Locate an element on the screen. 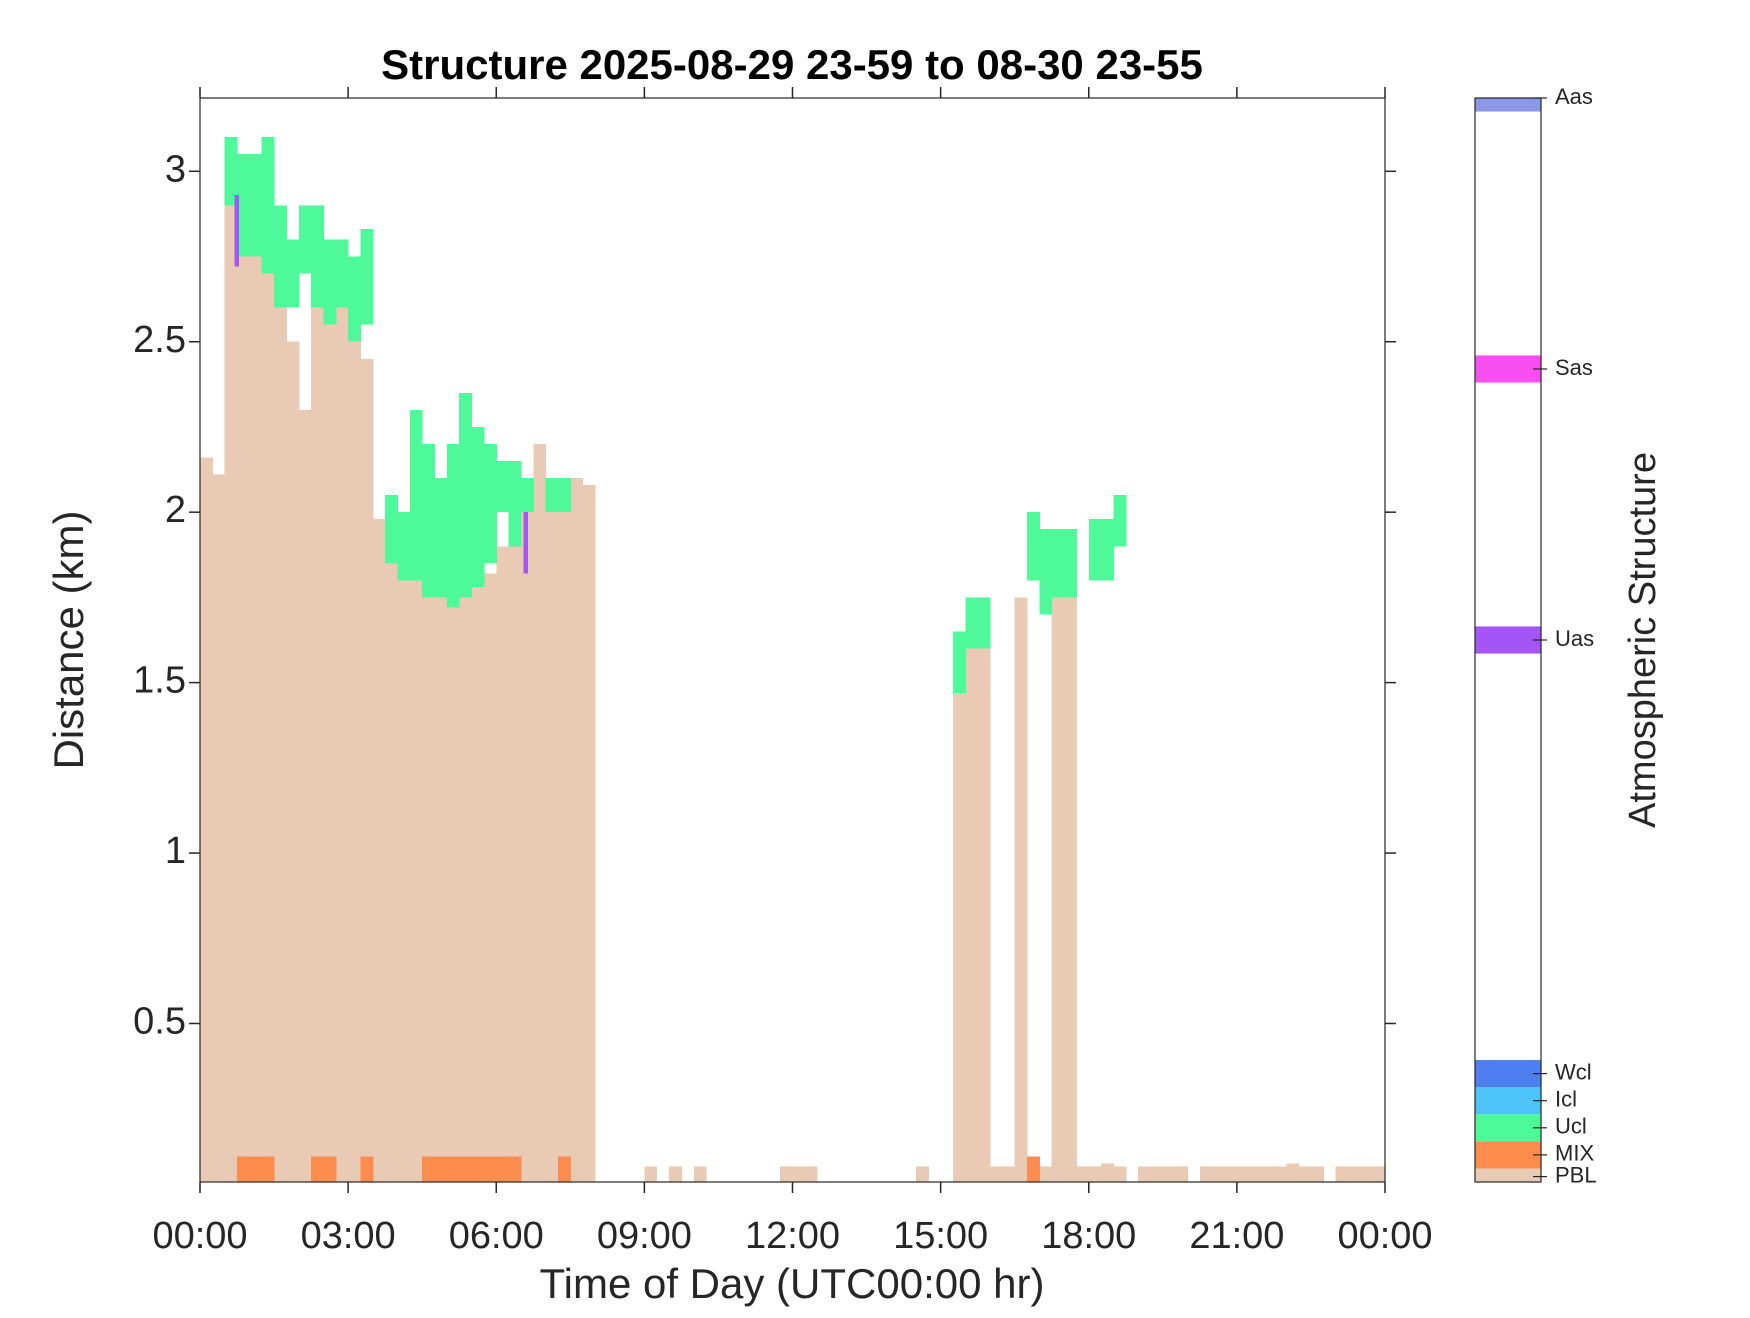  colorbar-tick-label: MIX is located at coordinates (1574, 1153).